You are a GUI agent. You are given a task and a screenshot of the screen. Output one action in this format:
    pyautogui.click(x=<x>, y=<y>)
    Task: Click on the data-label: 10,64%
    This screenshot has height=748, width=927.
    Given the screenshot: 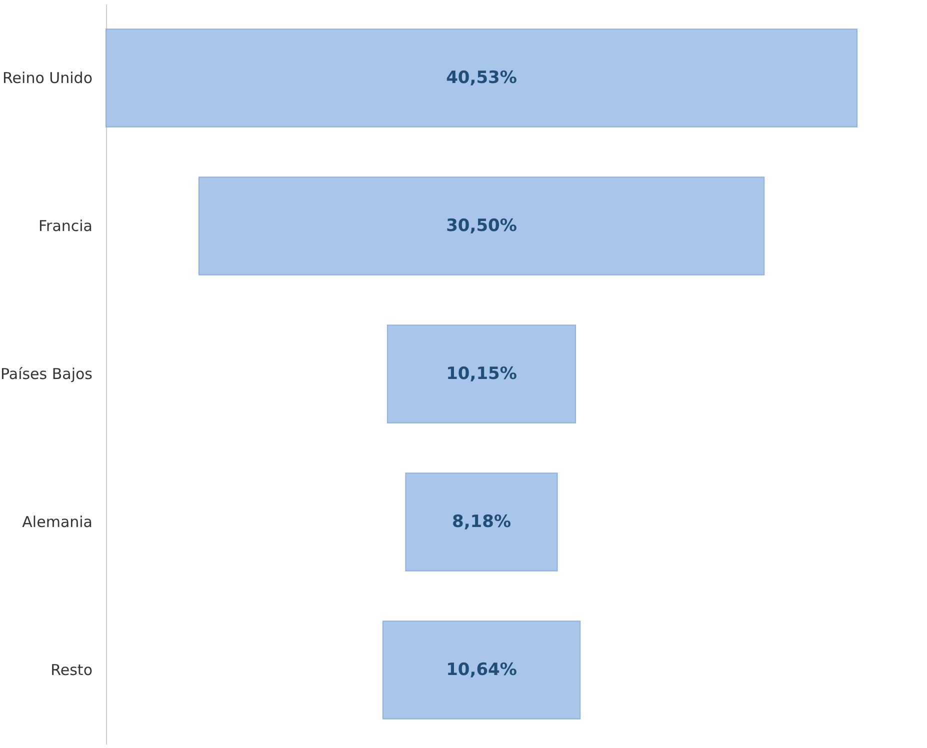 What is the action you would take?
    pyautogui.click(x=481, y=670)
    